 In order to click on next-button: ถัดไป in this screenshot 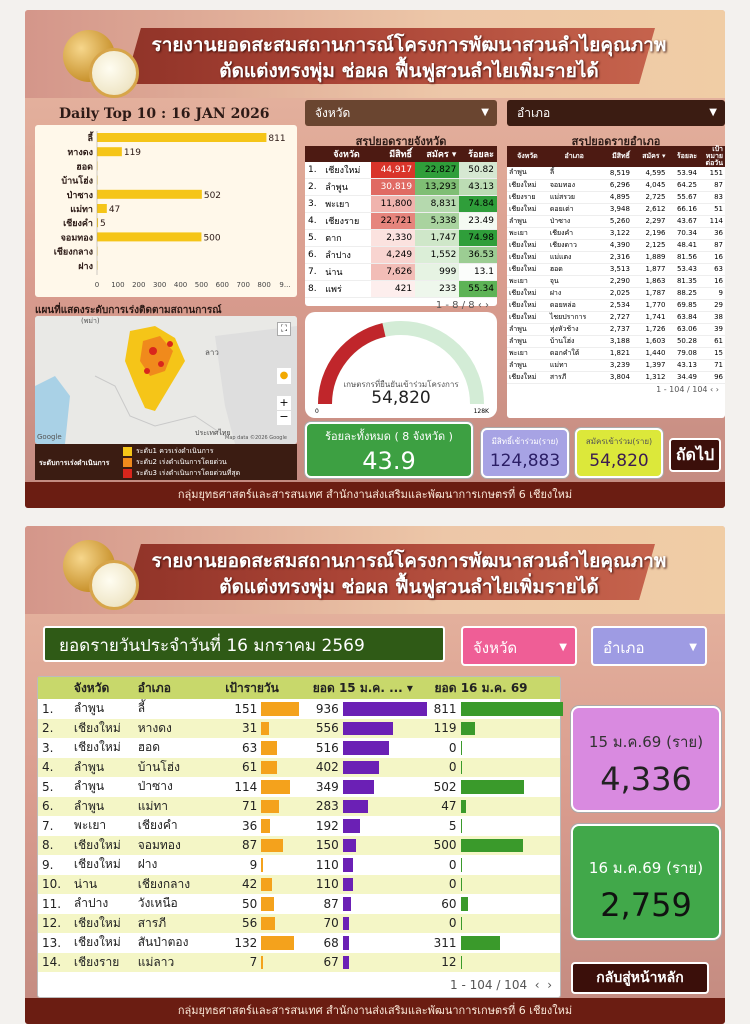, I will do `click(695, 455)`.